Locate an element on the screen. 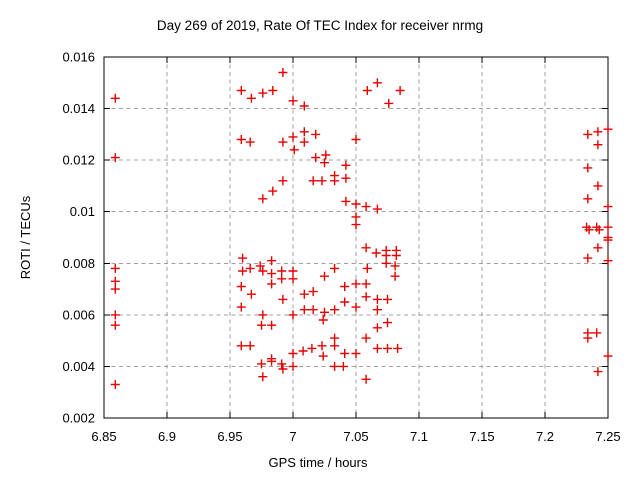  x-tick-labels: 6.85 6.9 6.95 7 7.05 7.1 7.15 7.2 7.25 is located at coordinates (355, 436).